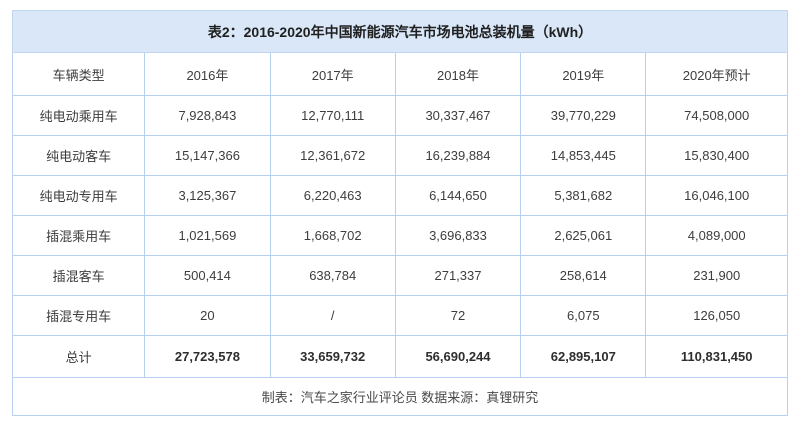 The width and height of the screenshot is (800, 430). What do you see at coordinates (207, 315) in the screenshot?
I see `cell-value: 20` at bounding box center [207, 315].